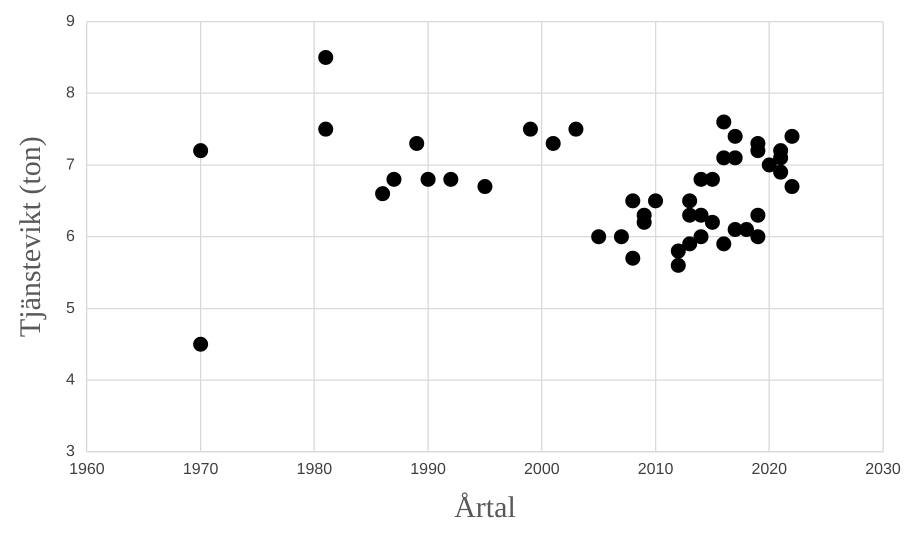  What do you see at coordinates (70, 93) in the screenshot?
I see `y-tick-label: 8` at bounding box center [70, 93].